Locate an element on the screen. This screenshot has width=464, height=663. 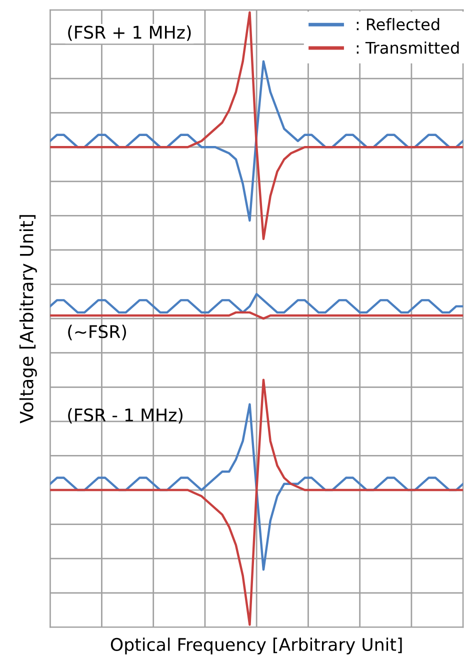
annotation: (FSR + 1 MHz) is located at coordinates (129, 33).